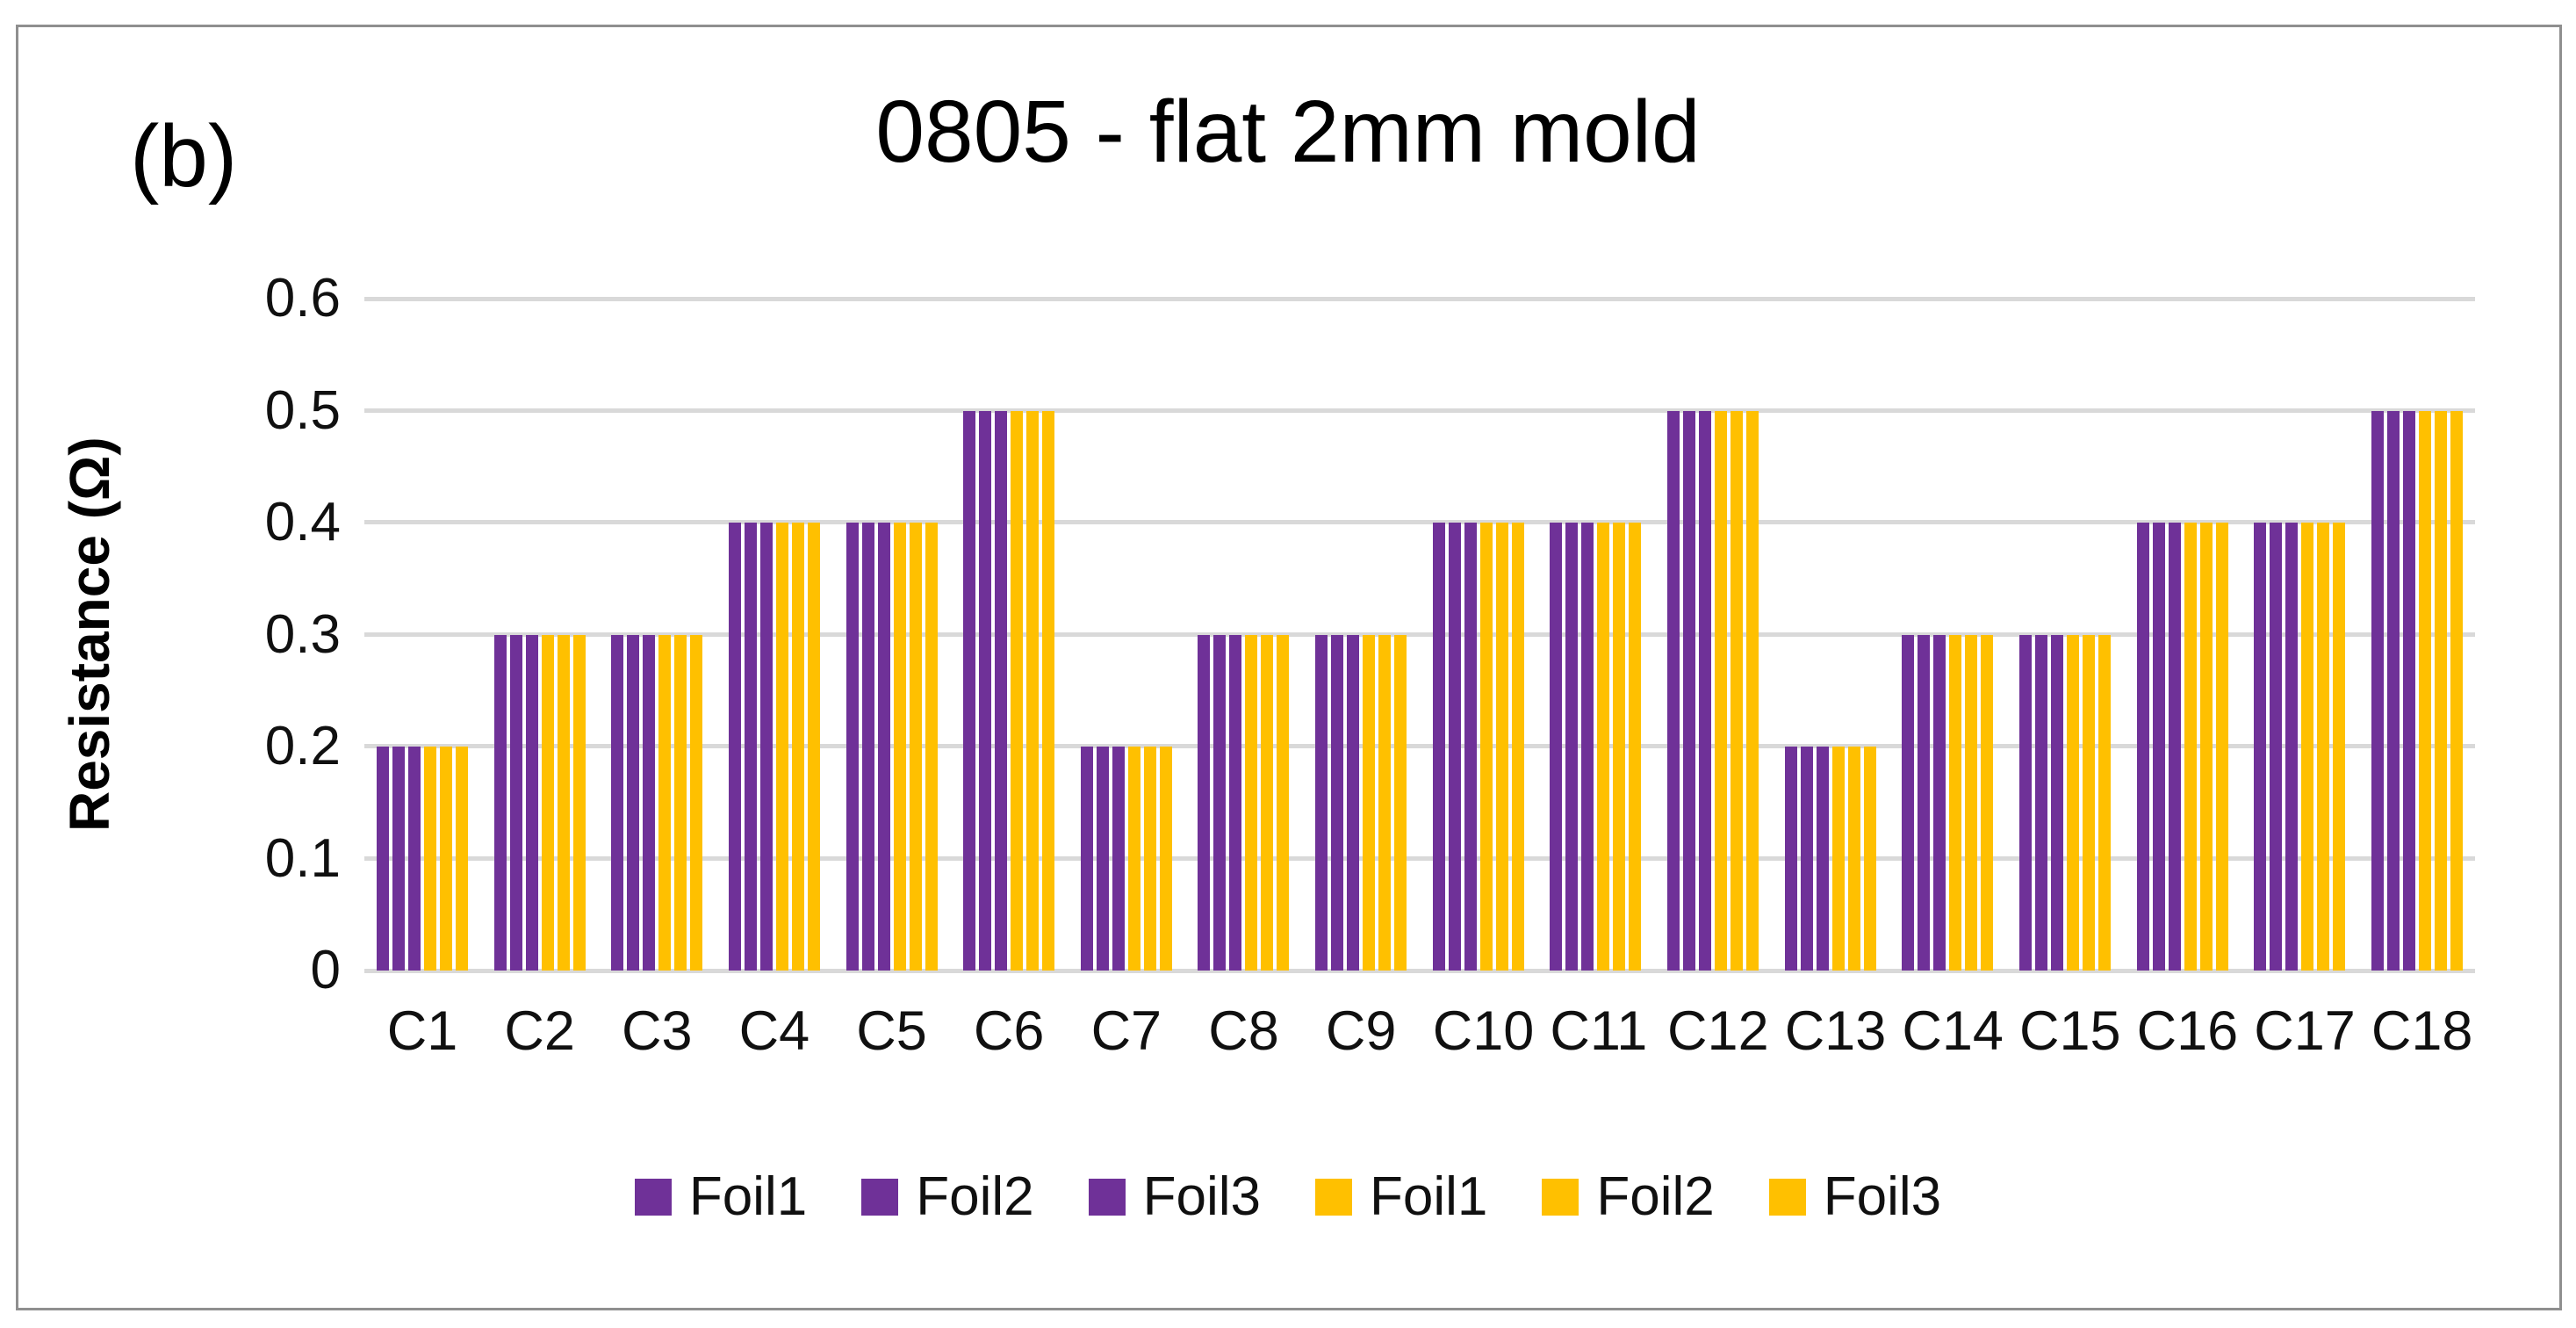  What do you see at coordinates (414, 859) in the screenshot?
I see `bar-C1-s3-Foil3` at bounding box center [414, 859].